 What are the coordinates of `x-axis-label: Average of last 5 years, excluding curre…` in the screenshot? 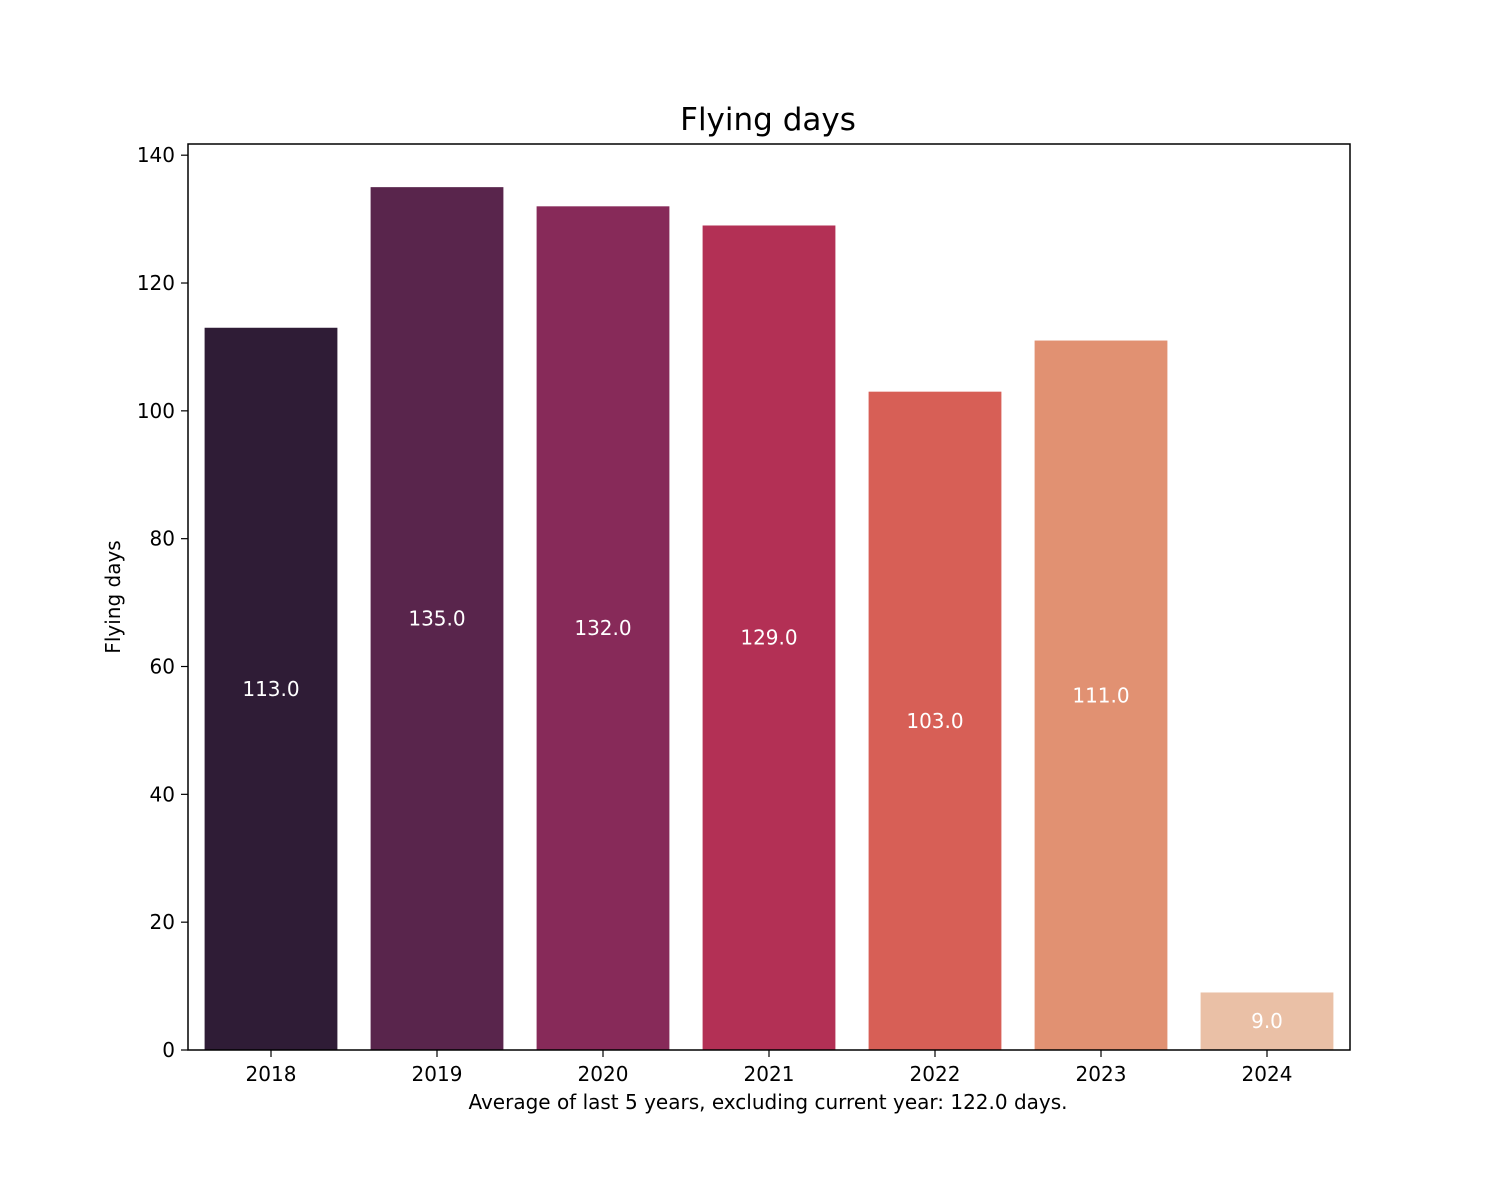 It's located at (767, 1102).